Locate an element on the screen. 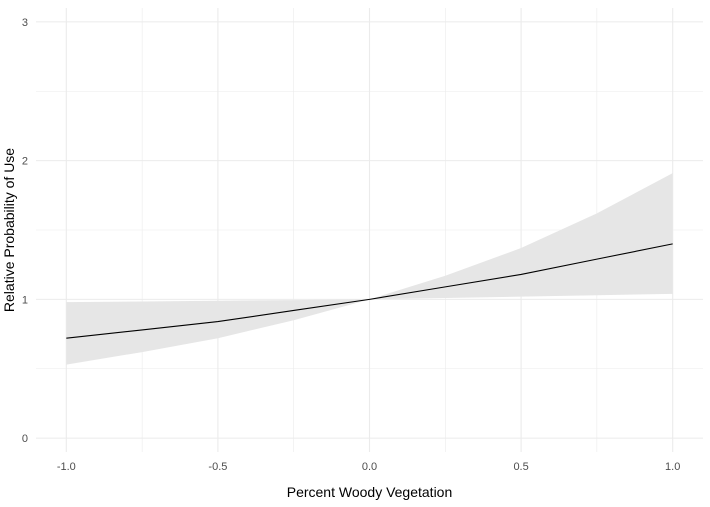  y-tick-label: 2 is located at coordinates (25, 162).